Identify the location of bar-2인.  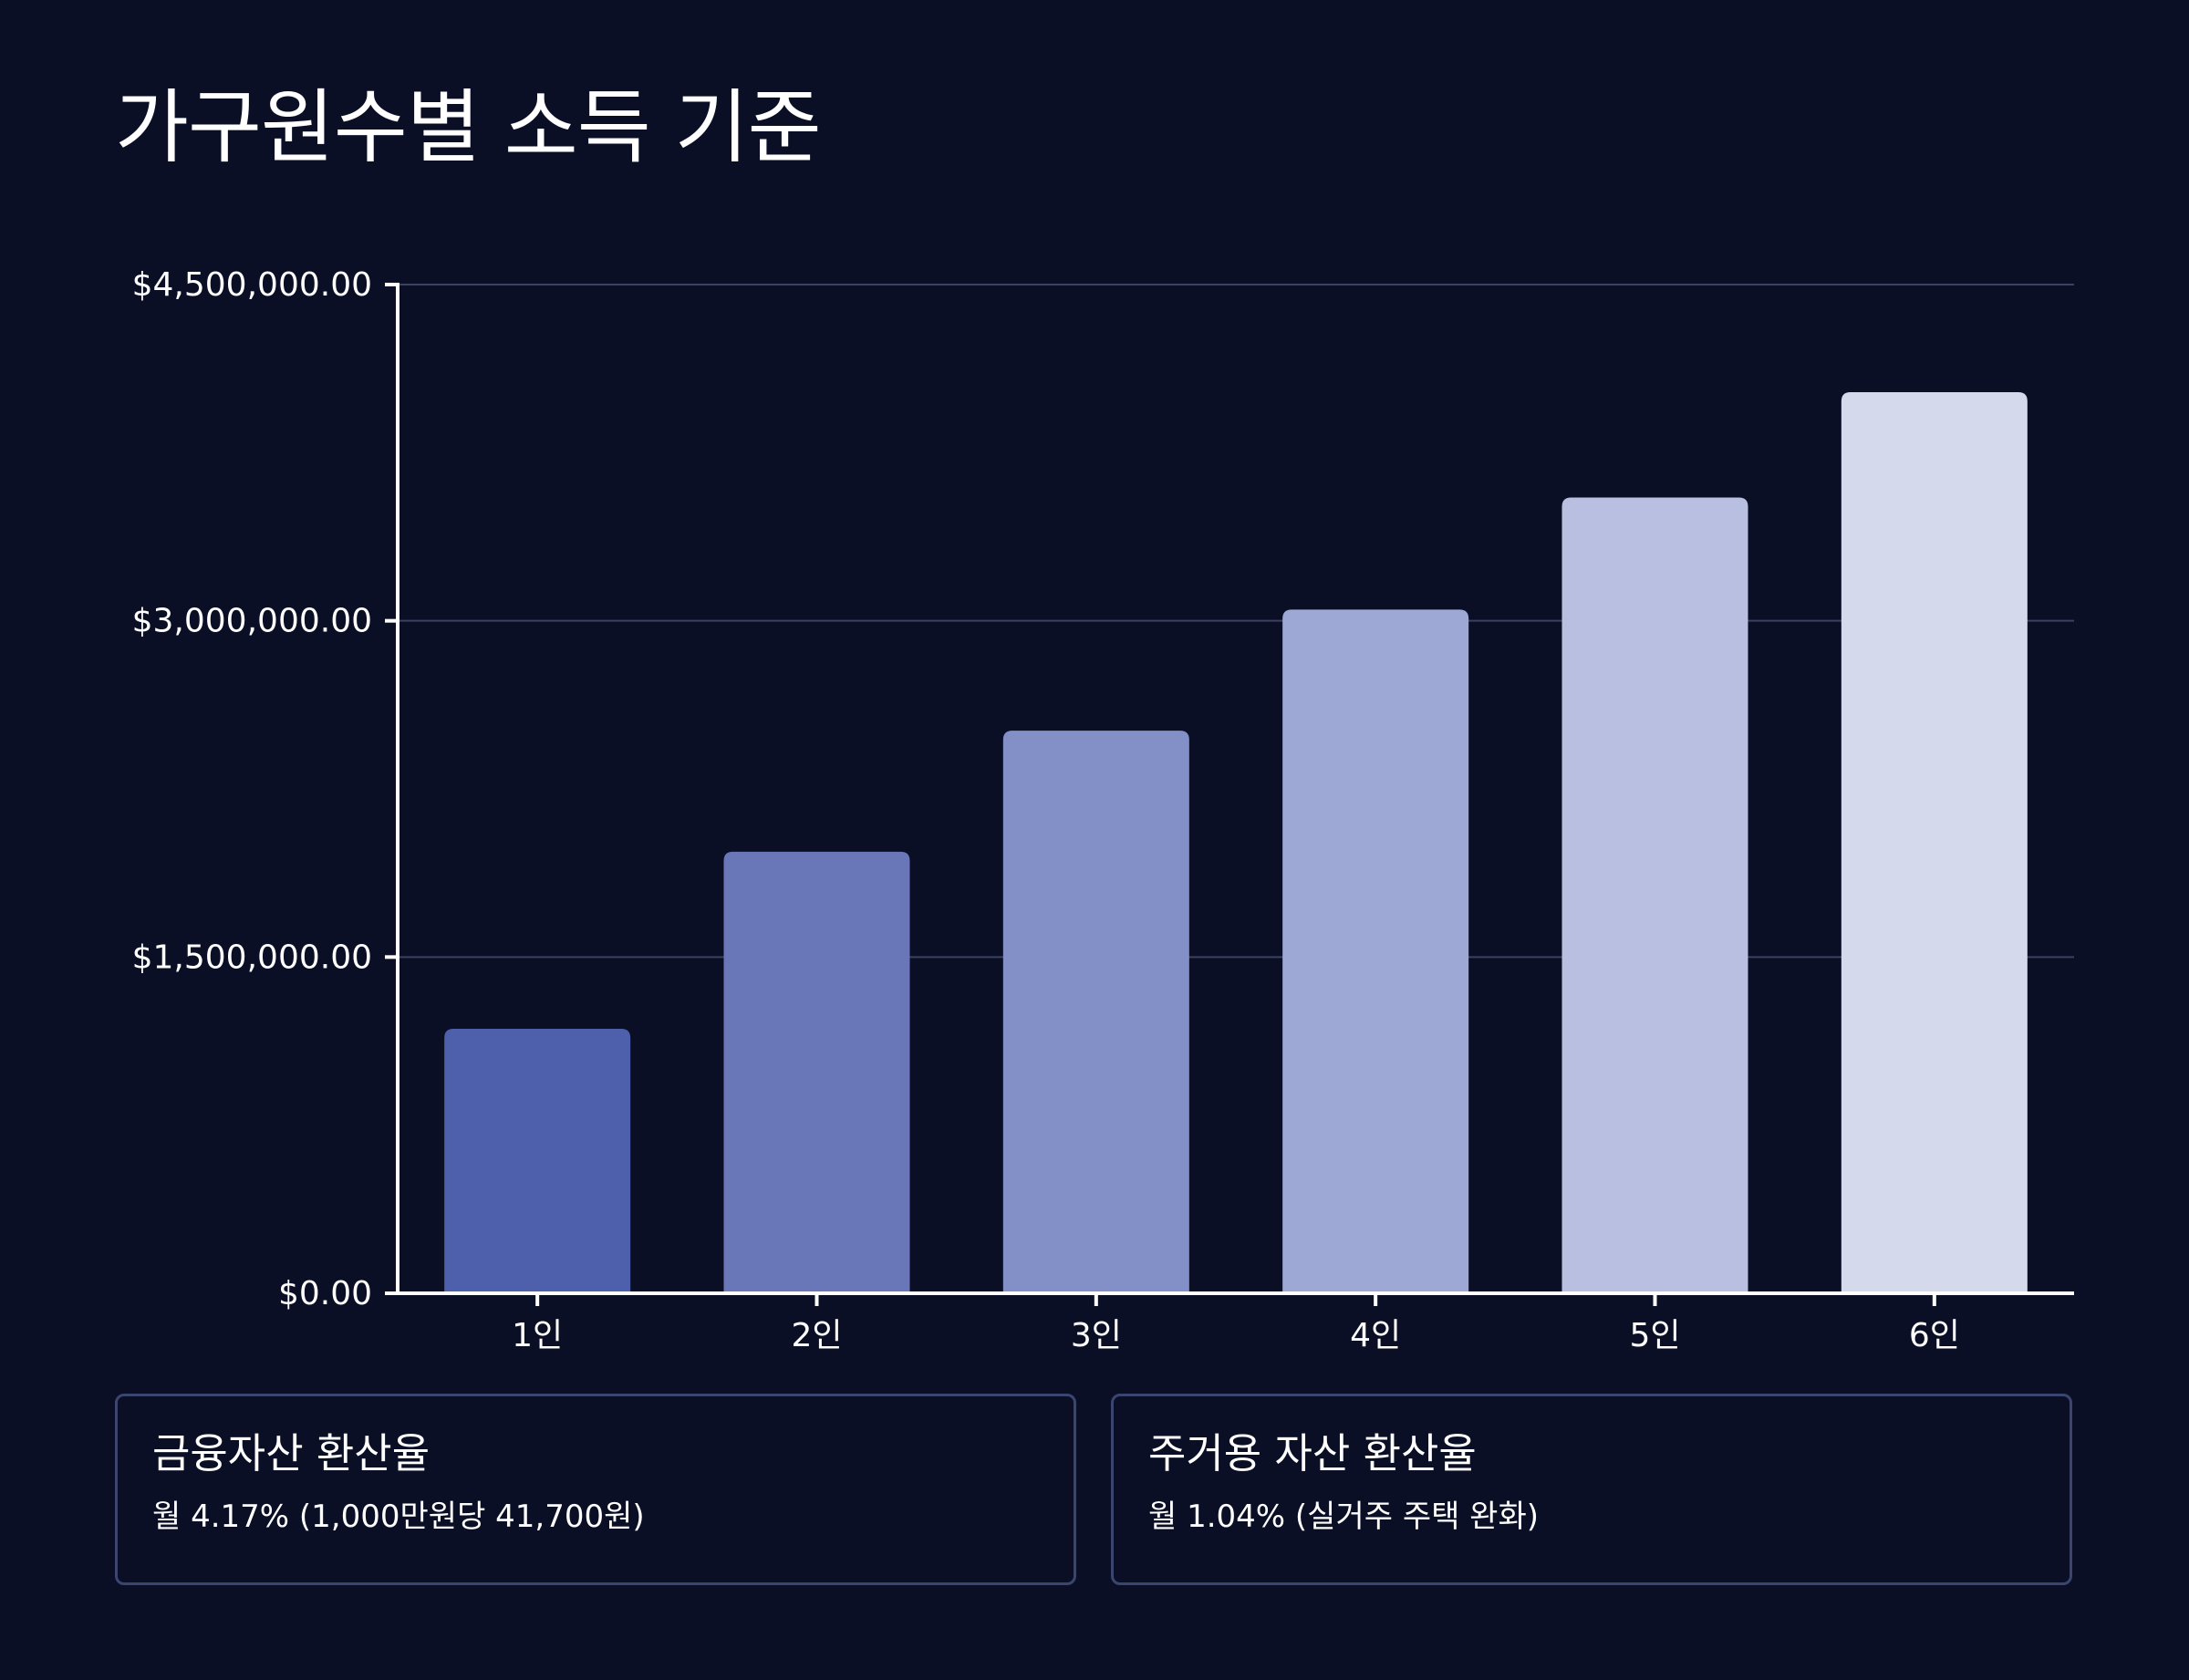
(816, 1072).